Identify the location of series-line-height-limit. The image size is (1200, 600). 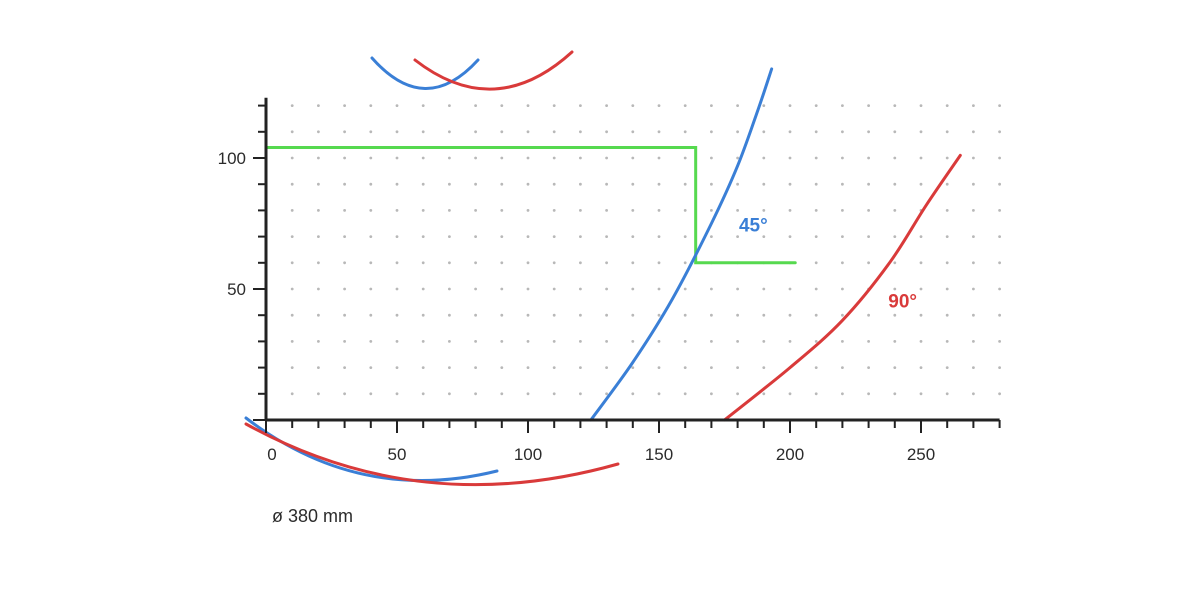
(530, 205).